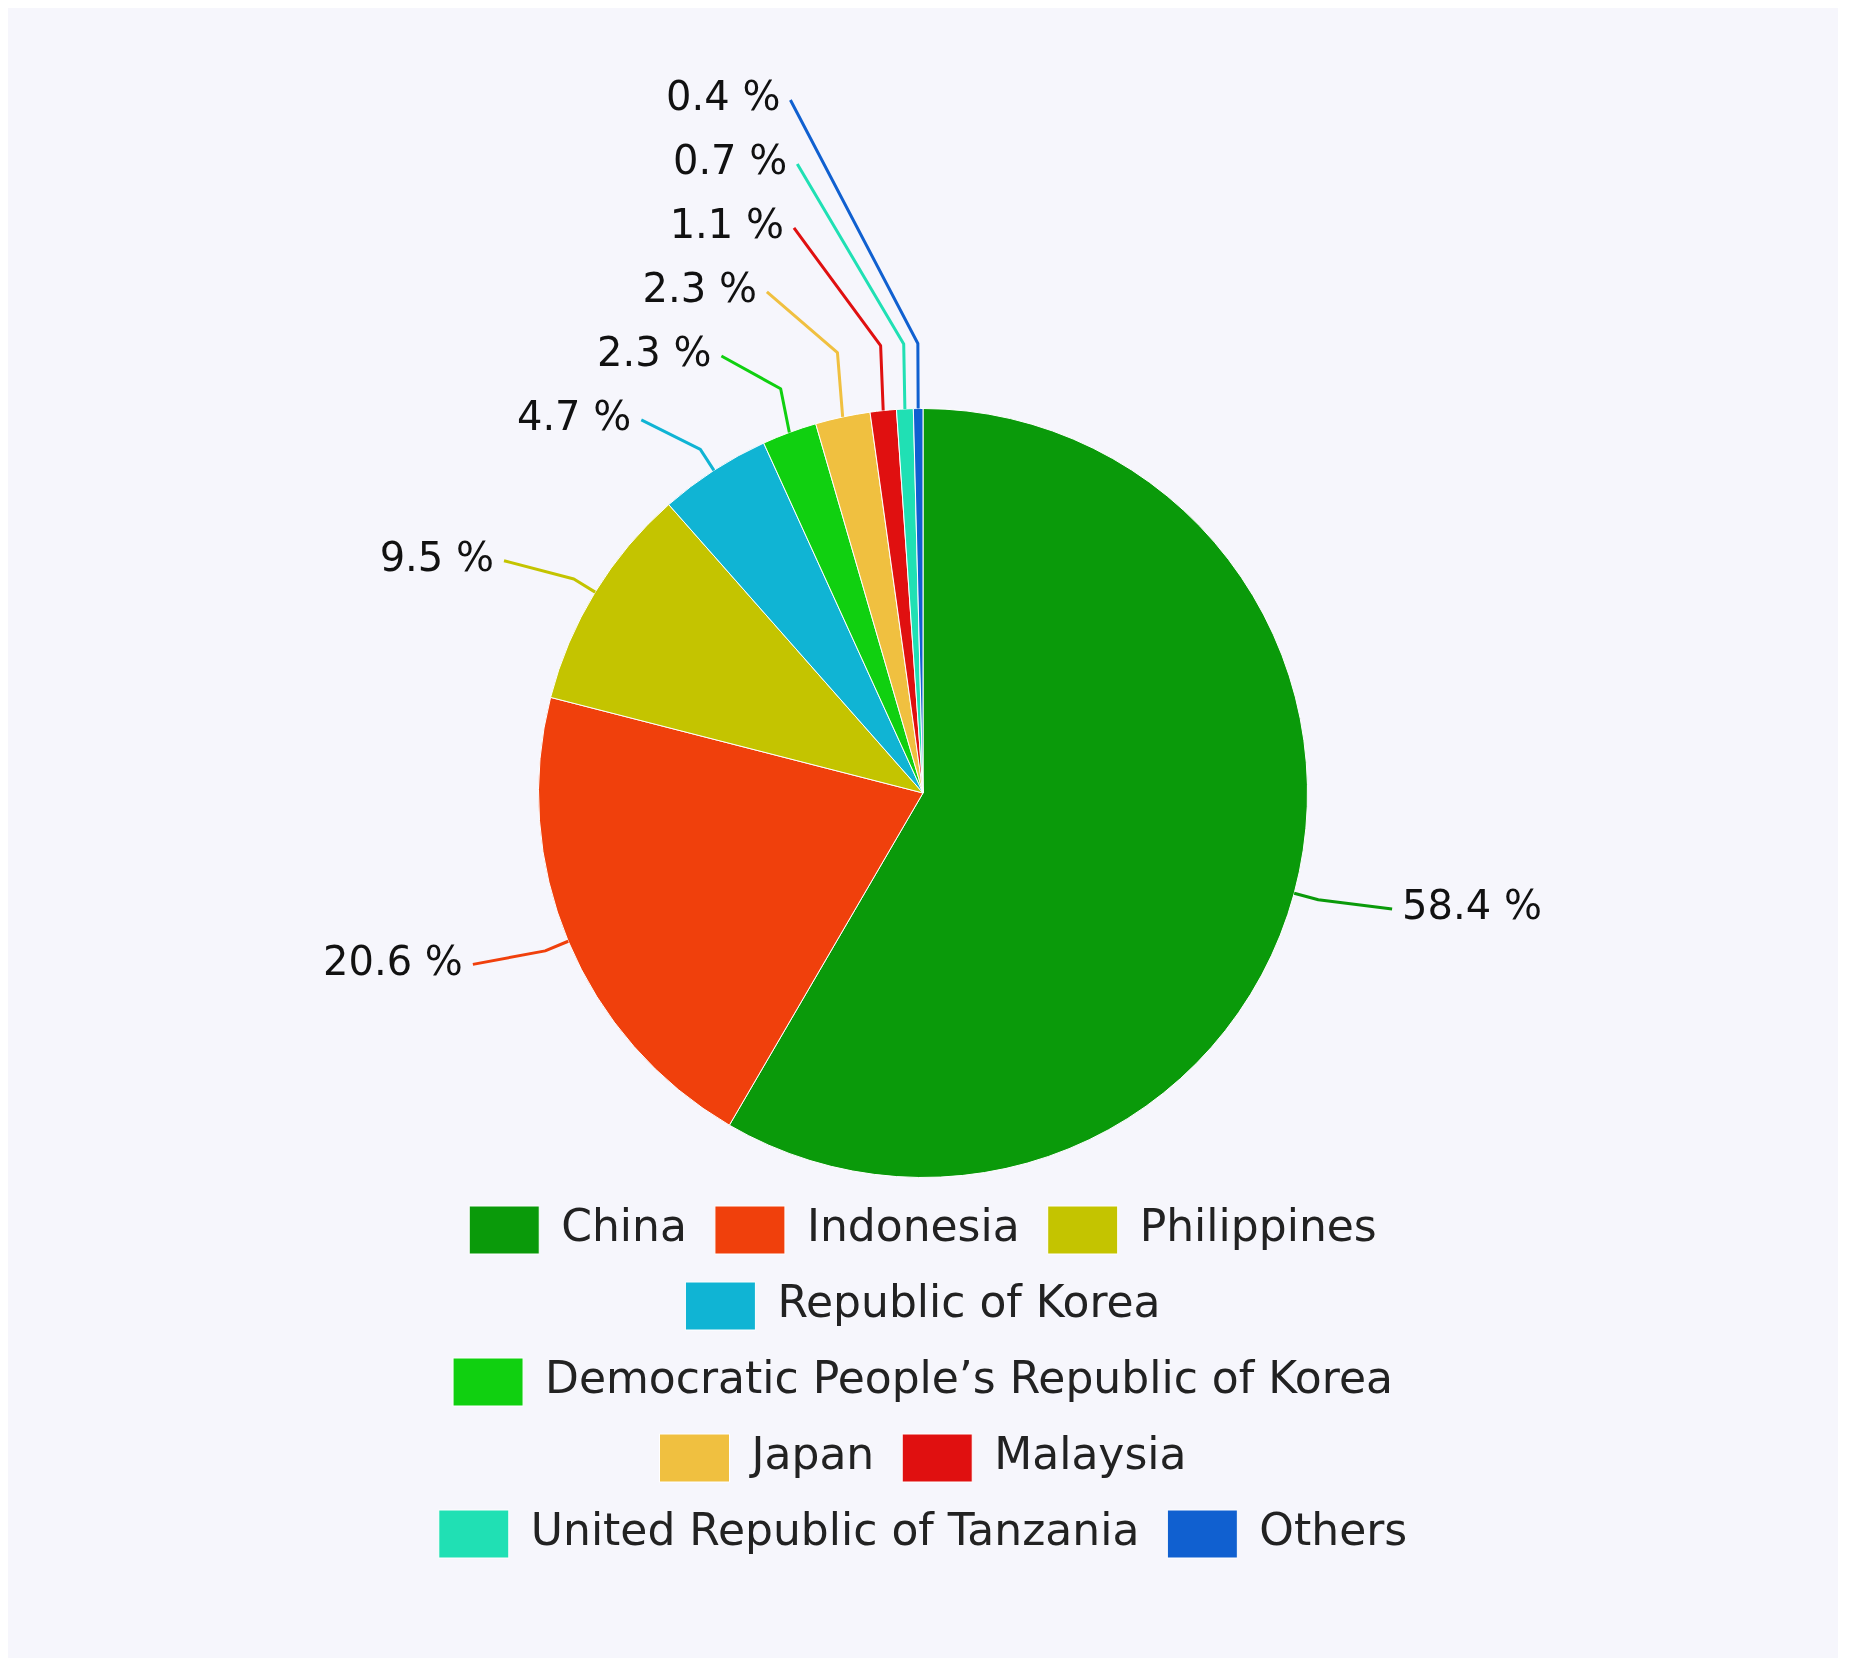 The image size is (1849, 1675). What do you see at coordinates (811, 1454) in the screenshot?
I see `legend-label: Japan` at bounding box center [811, 1454].